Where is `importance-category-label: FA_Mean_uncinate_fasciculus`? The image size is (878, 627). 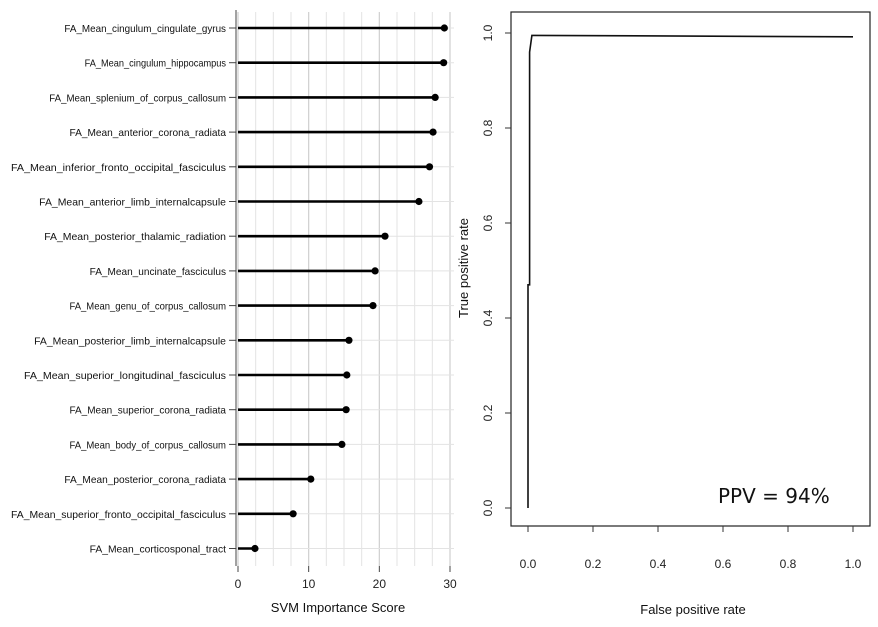 importance-category-label: FA_Mean_uncinate_fasciculus is located at coordinates (158, 272).